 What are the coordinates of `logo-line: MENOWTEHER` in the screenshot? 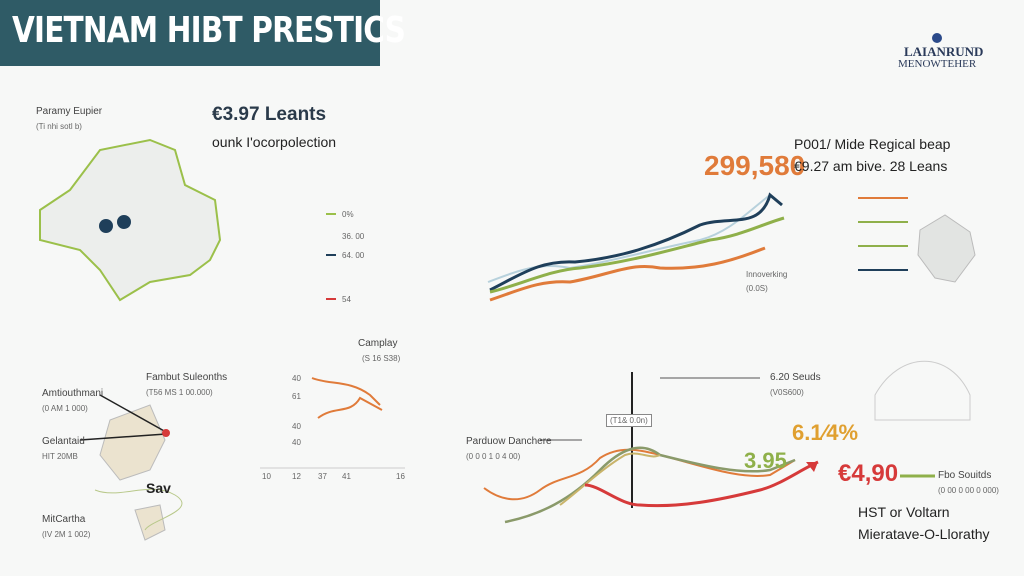 It's located at (937, 64).